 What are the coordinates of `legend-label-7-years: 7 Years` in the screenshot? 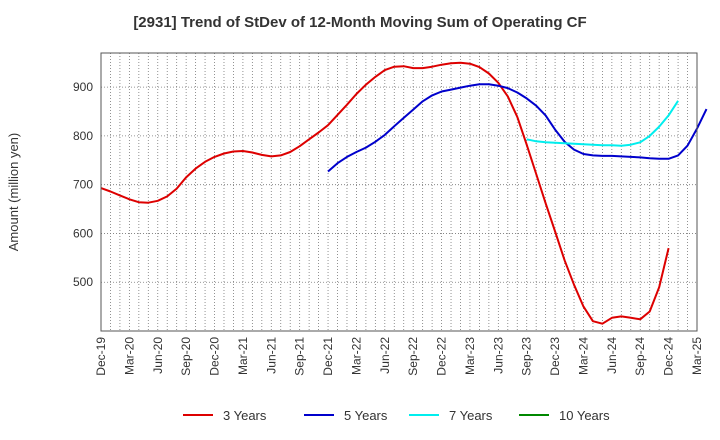 It's located at (471, 415).